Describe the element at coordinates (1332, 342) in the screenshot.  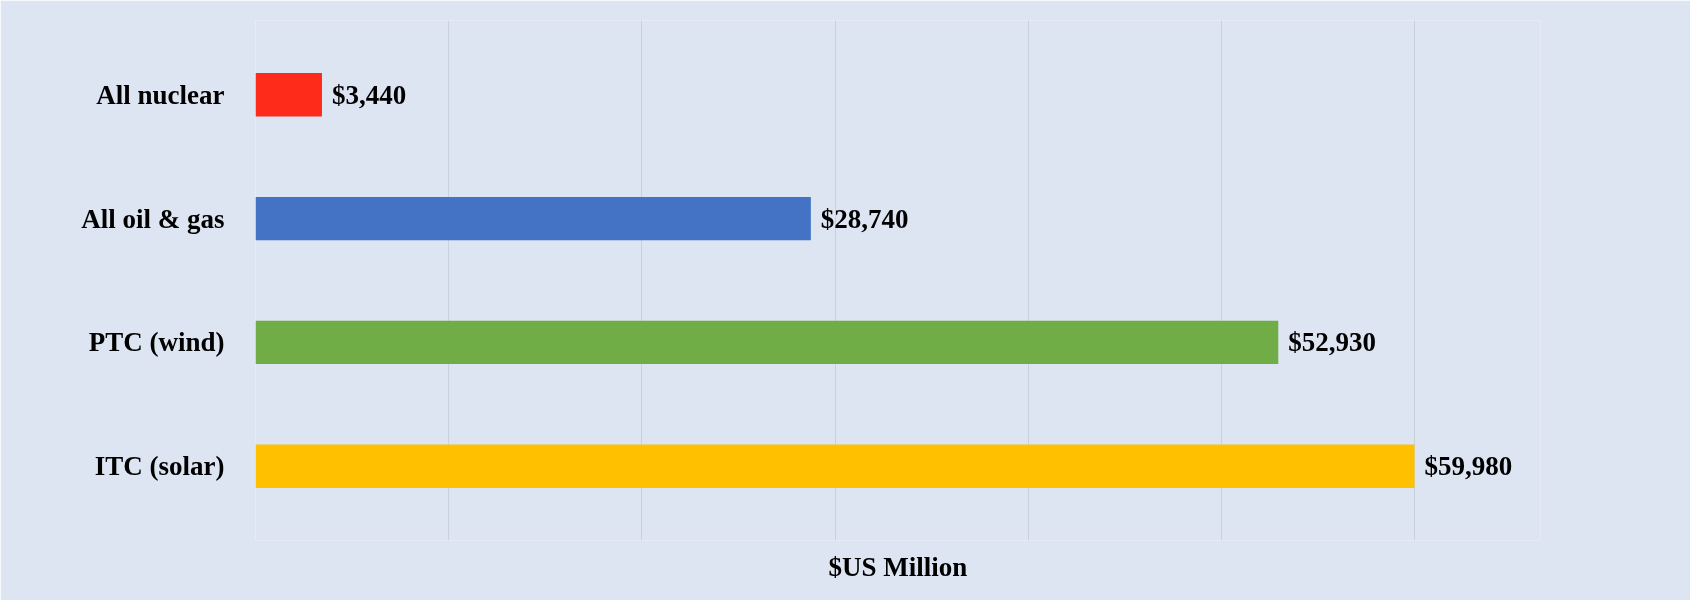
I see `data-label: $52,930` at that location.